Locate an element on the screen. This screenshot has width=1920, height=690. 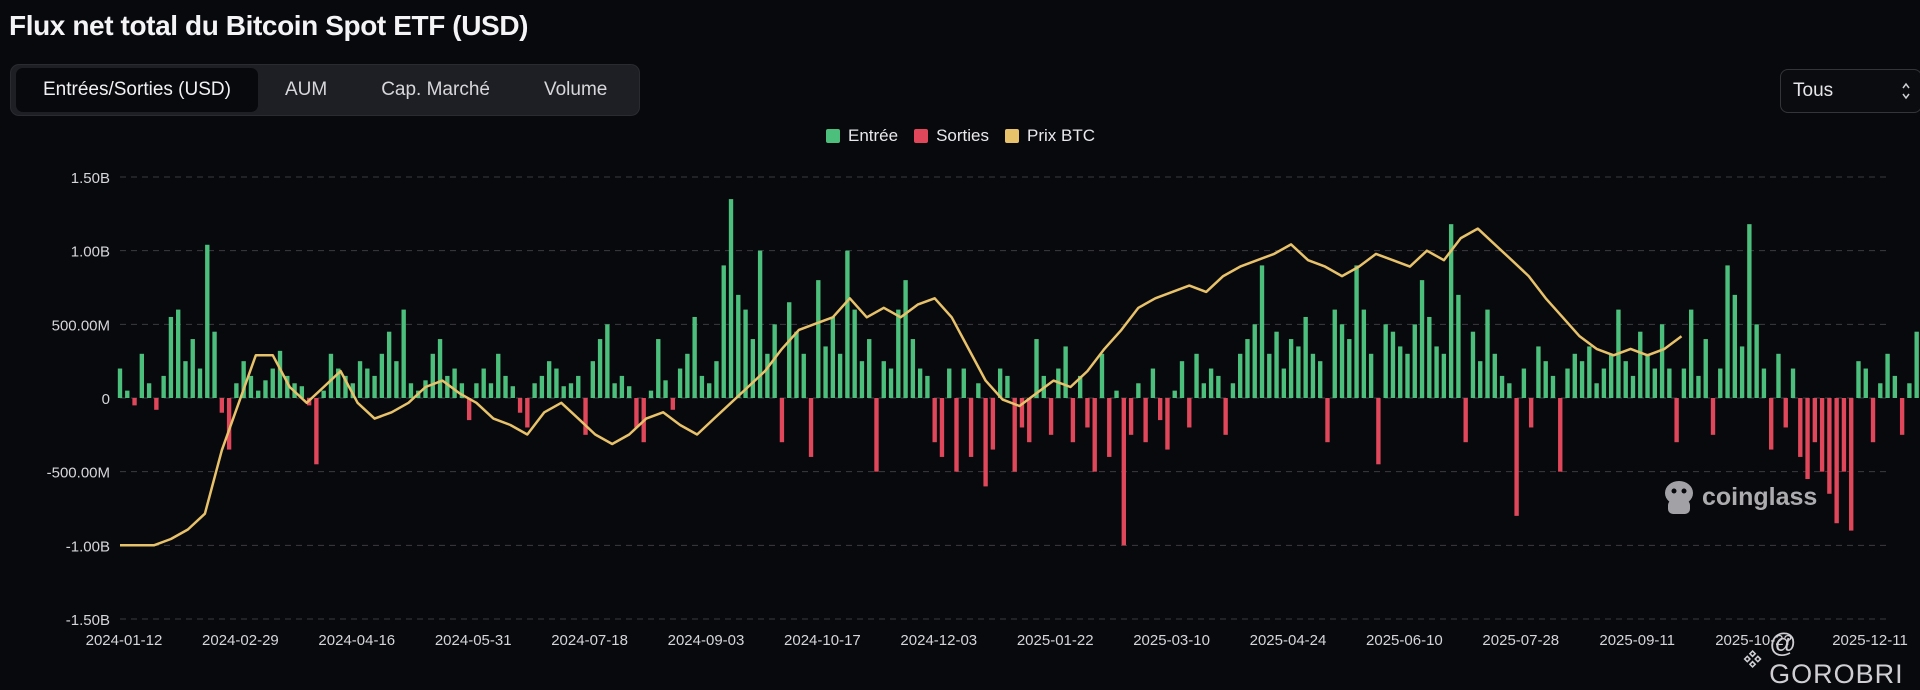
legend-swatch-inflow is located at coordinates (833, 136).